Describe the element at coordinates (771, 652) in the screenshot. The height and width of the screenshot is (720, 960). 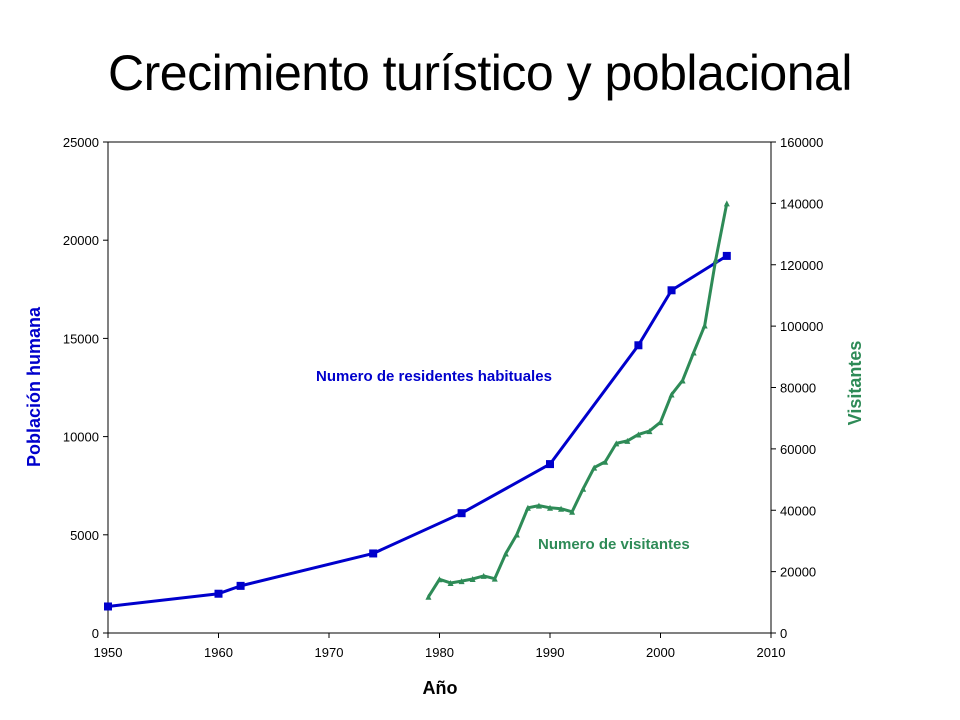
I see `x-tick-label: 2010` at that location.